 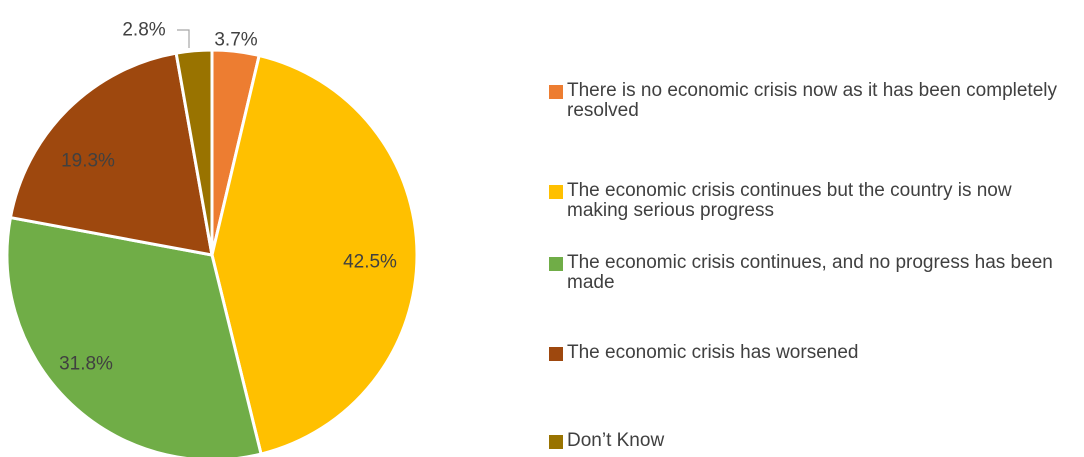 I want to click on pie-slice-worsened, so click(x=111, y=154).